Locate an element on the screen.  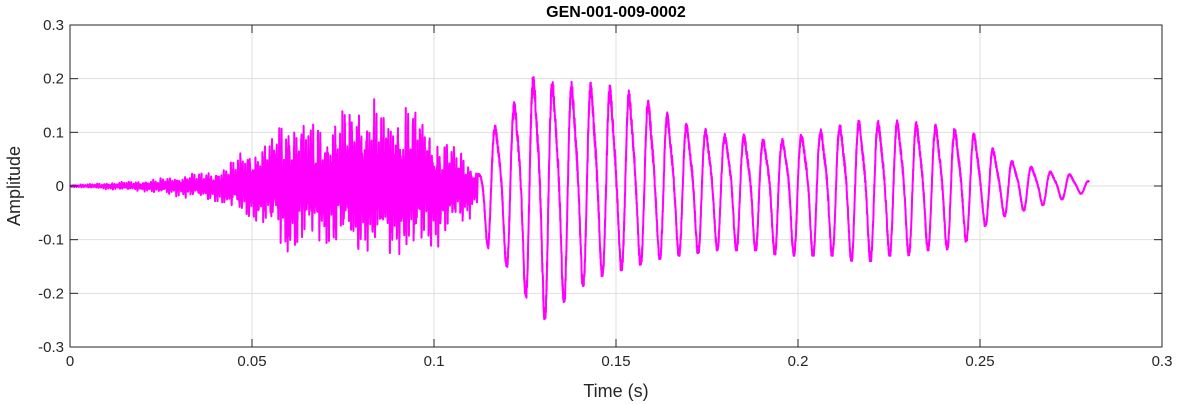
y-tick-label: 0 is located at coordinates (60, 186).